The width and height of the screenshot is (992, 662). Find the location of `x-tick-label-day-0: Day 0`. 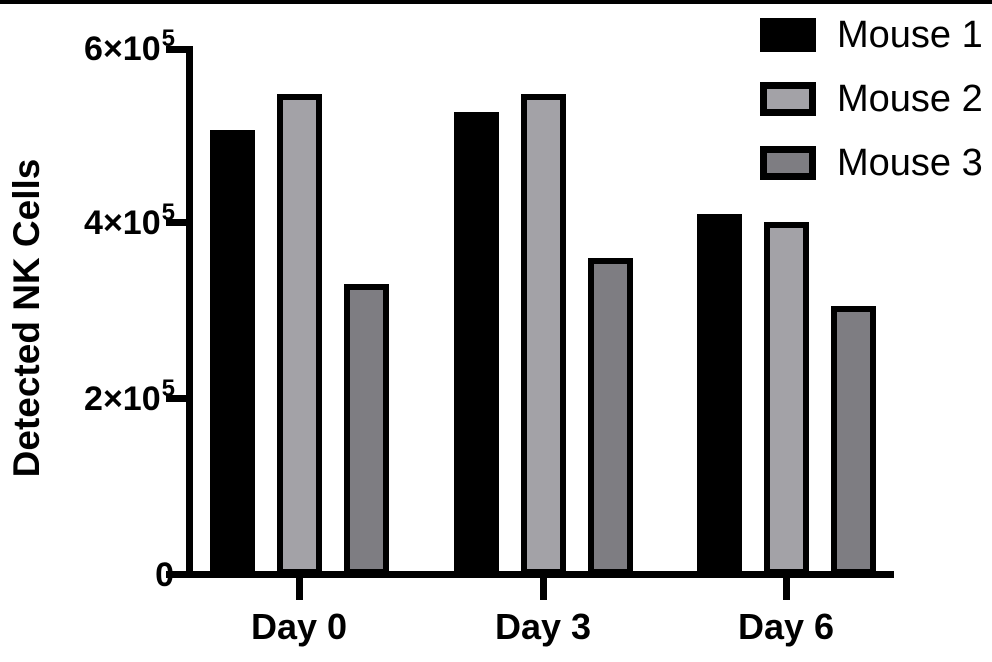

x-tick-label-day-0: Day 0 is located at coordinates (299, 626).